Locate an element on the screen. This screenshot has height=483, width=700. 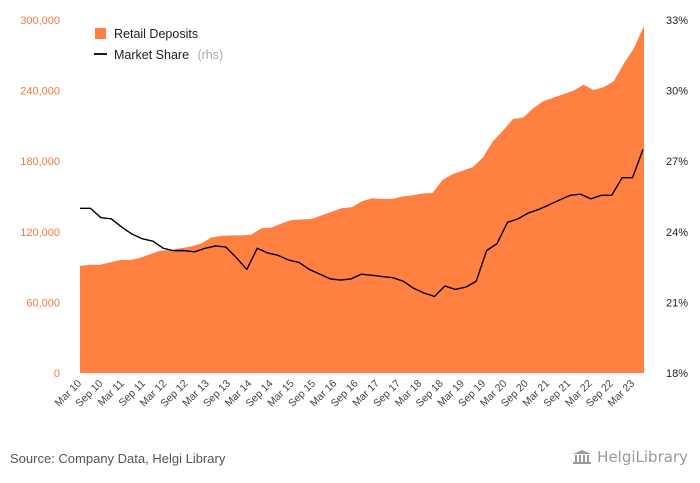
right-axis-tick-label: 21% is located at coordinates (677, 303).